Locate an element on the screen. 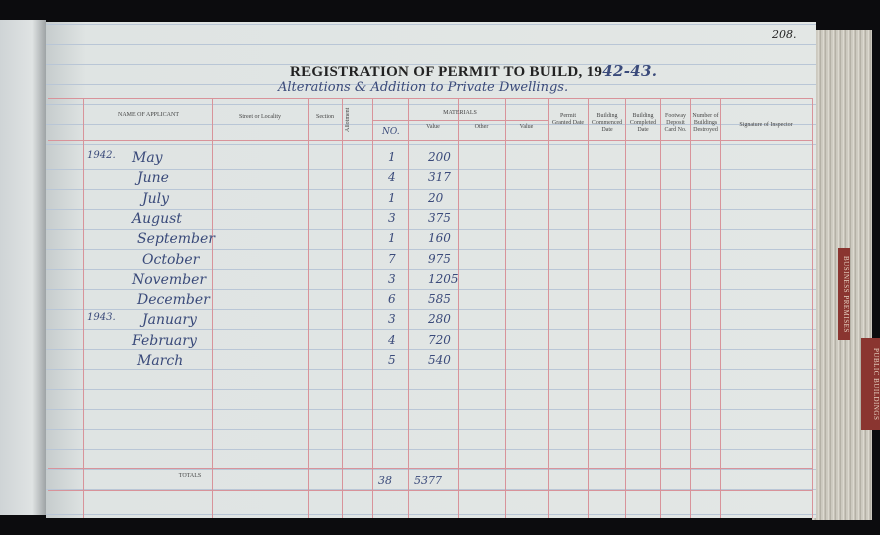 This screenshot has width=880, height=535. row-value: 585 is located at coordinates (439, 299).